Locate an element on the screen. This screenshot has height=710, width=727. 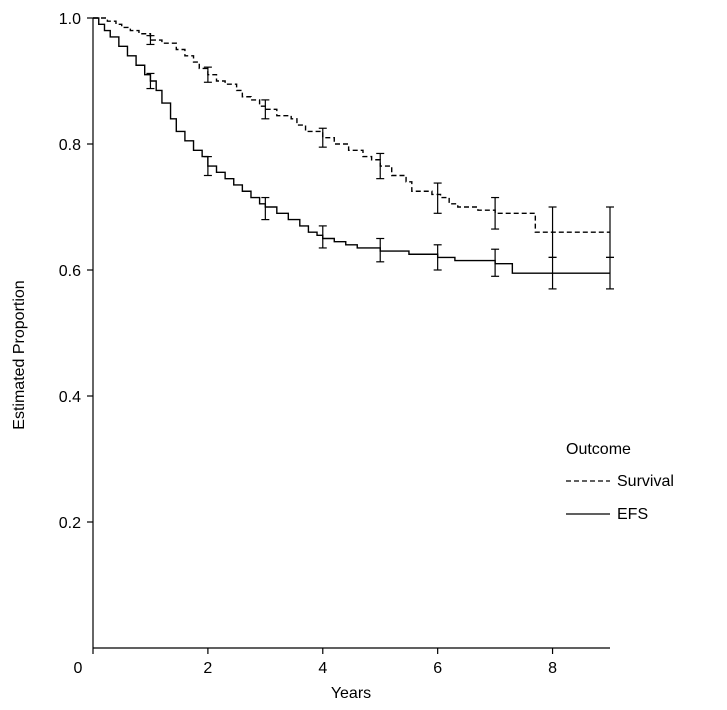
y-axis-title: Estimated Proportion is located at coordinates (19, 354).